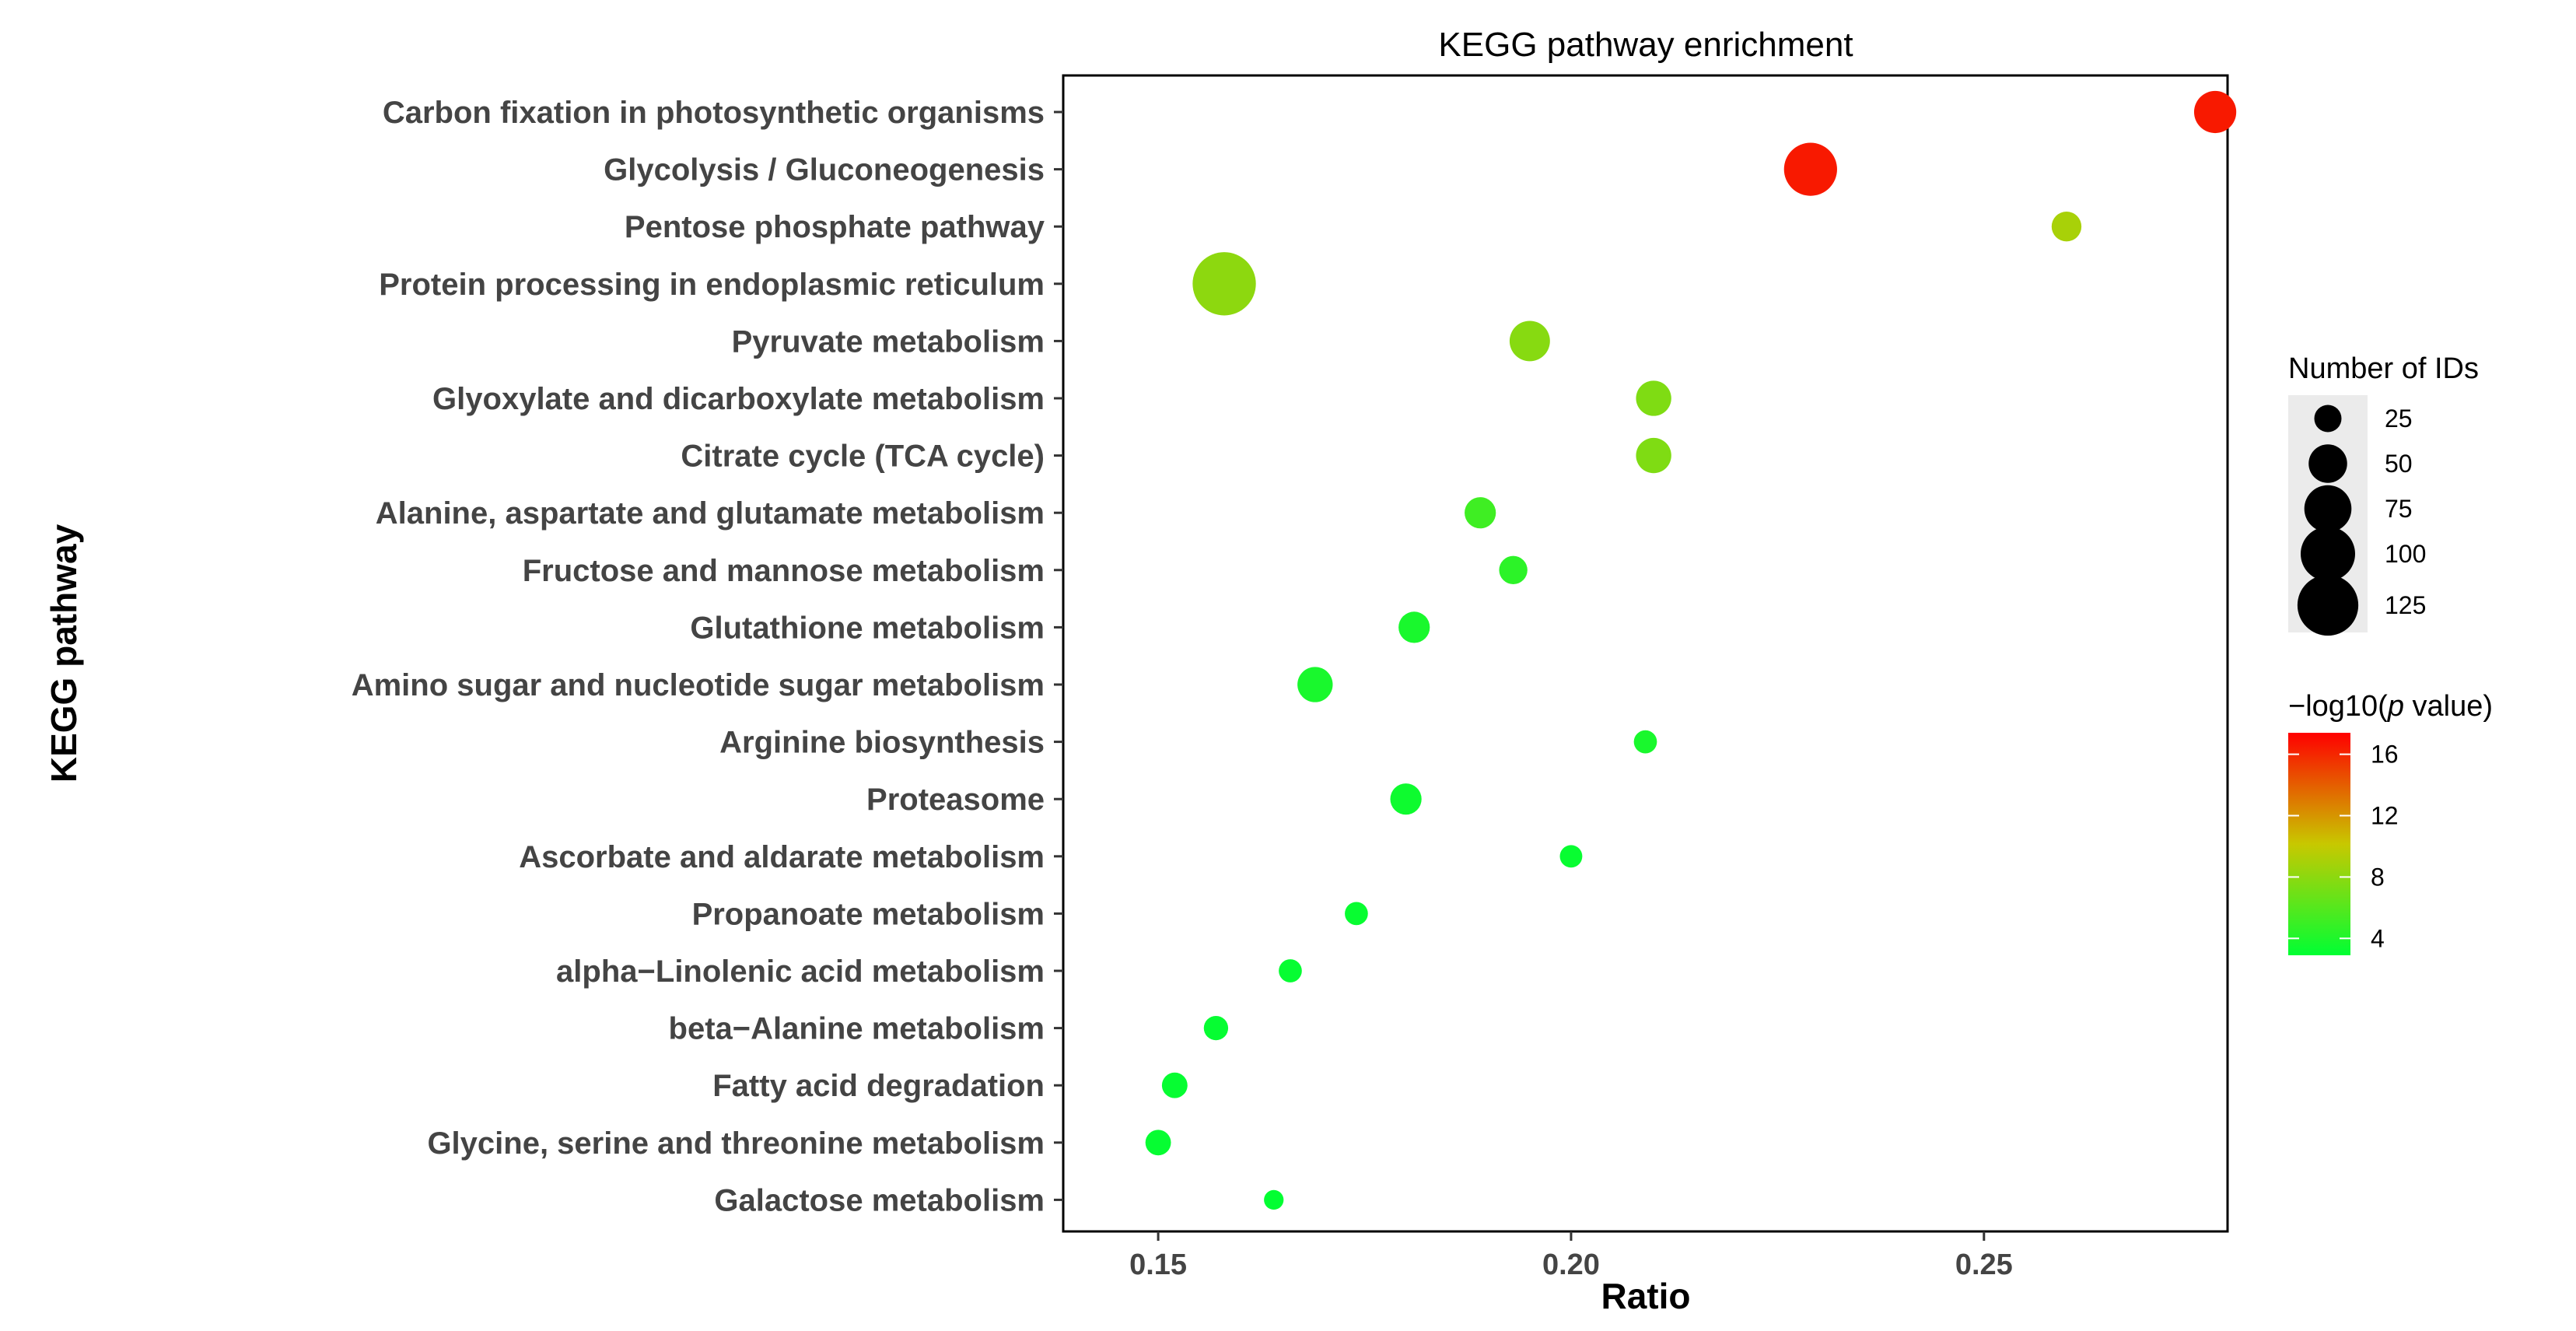 The image size is (2576, 1331). I want to click on color-legend-title: −log10(p value), so click(2391, 706).